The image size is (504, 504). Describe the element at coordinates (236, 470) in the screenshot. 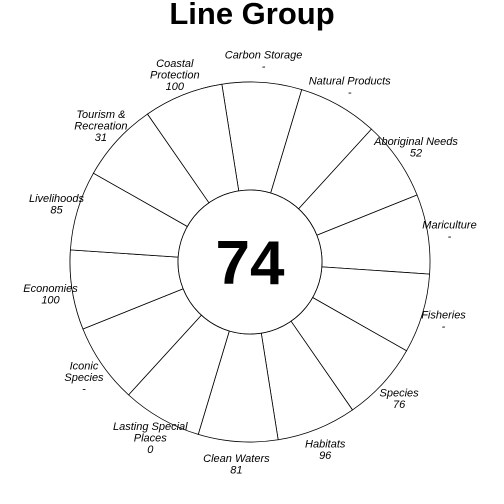

I see `petal-value: 81` at that location.